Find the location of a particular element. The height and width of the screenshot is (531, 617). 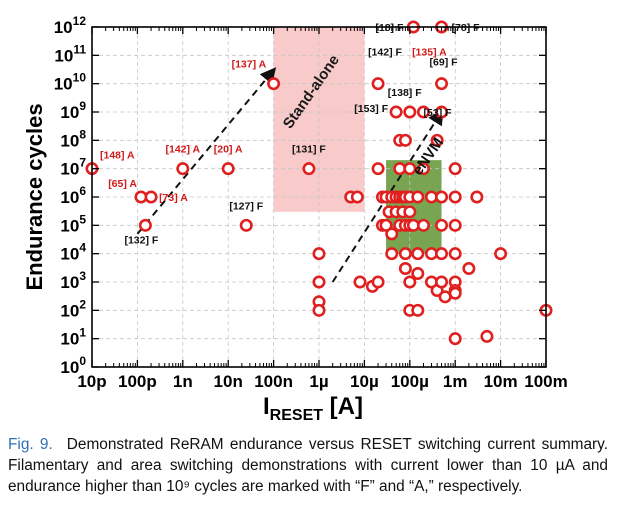

y-tick-label: 10¹⁰ is located at coordinates (70, 82).